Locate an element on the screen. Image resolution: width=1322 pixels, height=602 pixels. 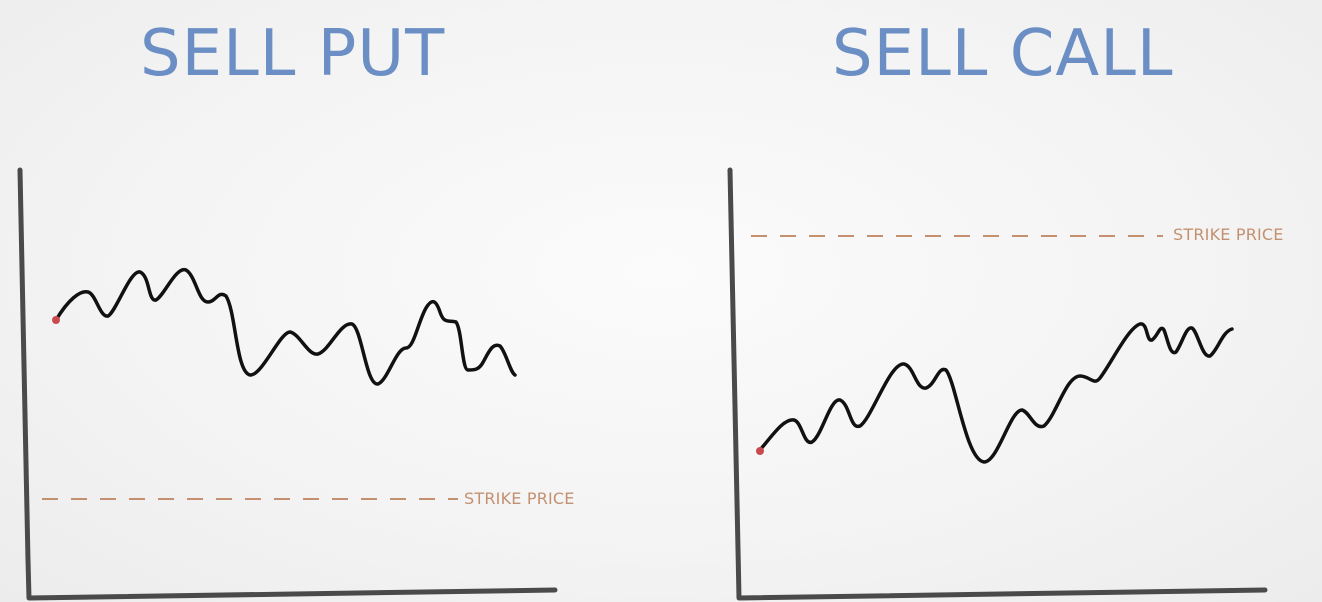
sell-put-title: SELL PUT is located at coordinates (293, 54).